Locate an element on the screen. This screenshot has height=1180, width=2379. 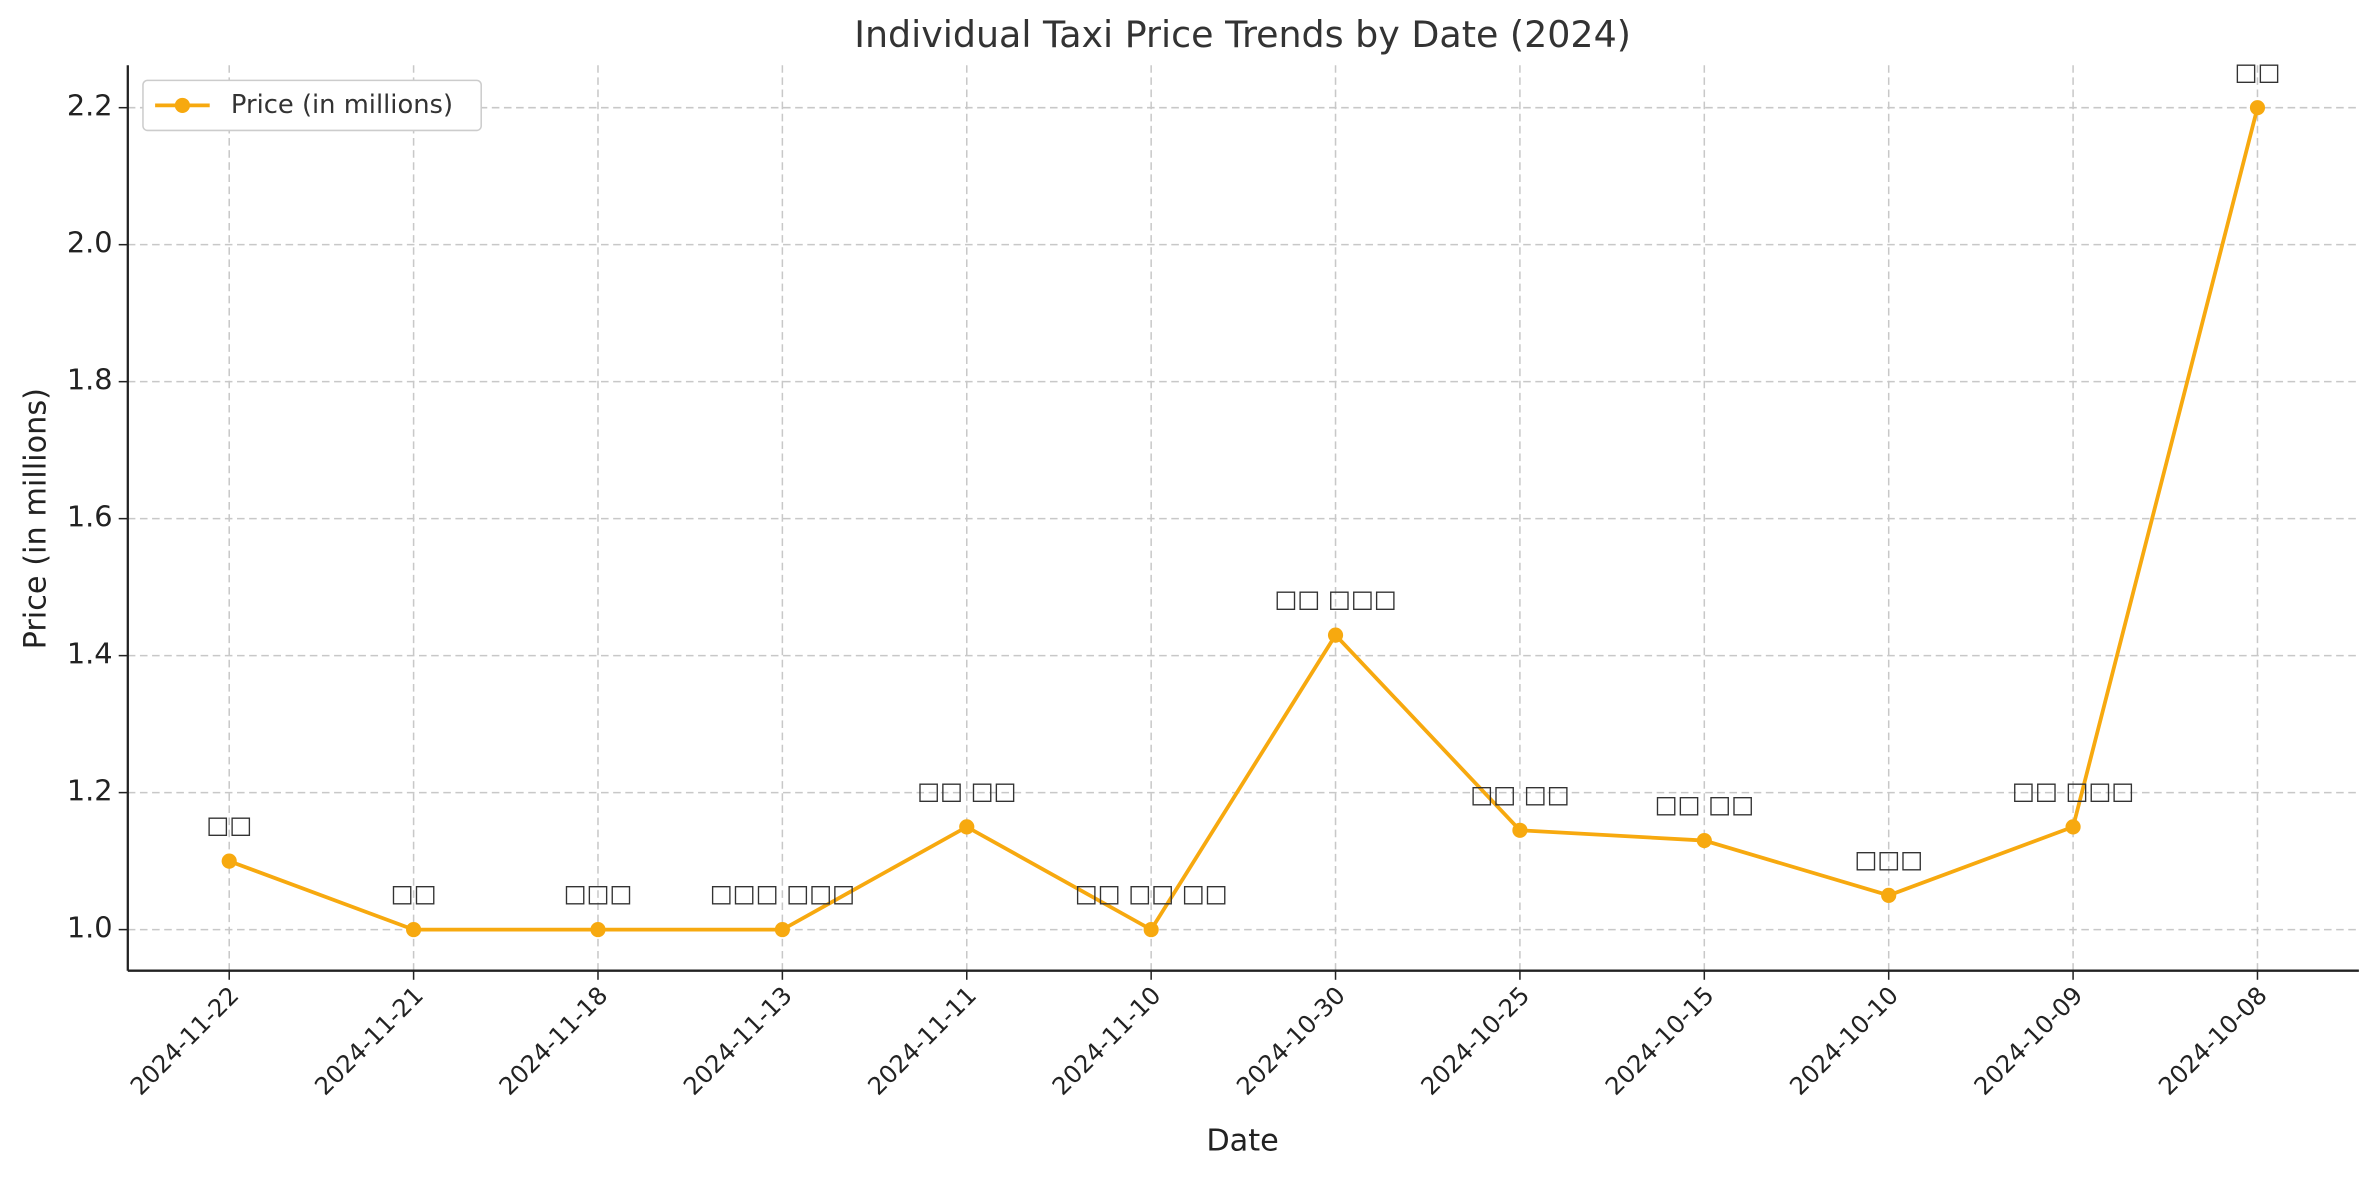
annotation: □□□ □□□ is located at coordinates (782, 893).